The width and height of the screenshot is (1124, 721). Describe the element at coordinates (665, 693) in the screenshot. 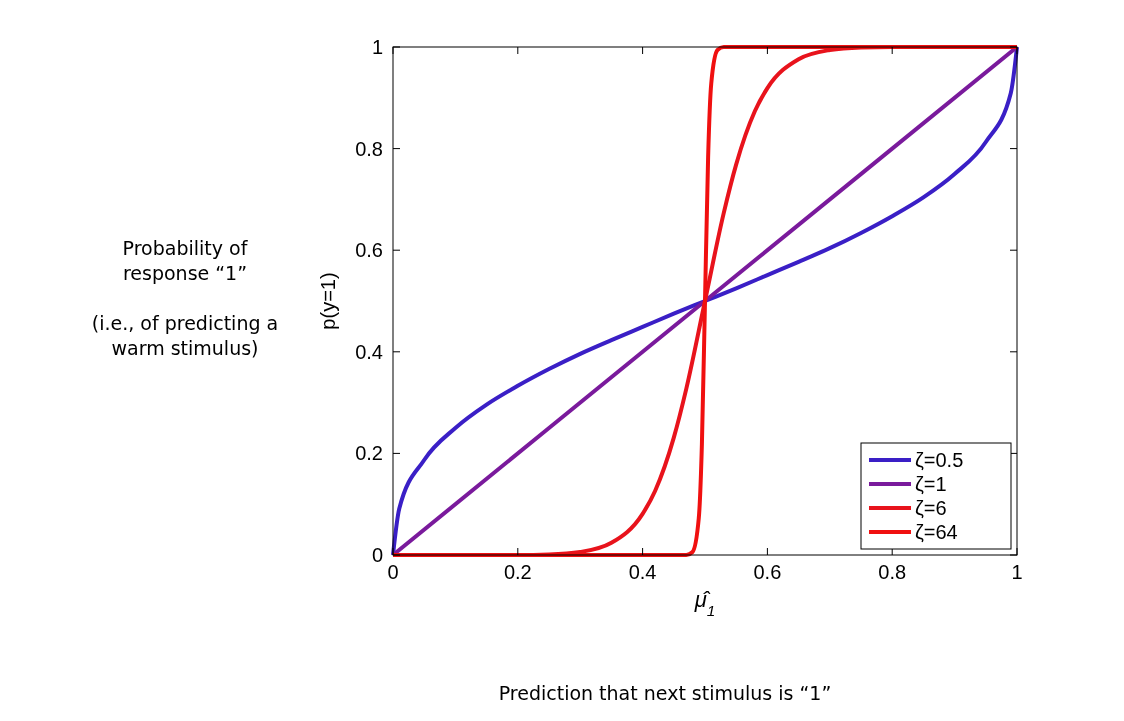

I see `text: Prediction that next stimulus is “1”` at that location.